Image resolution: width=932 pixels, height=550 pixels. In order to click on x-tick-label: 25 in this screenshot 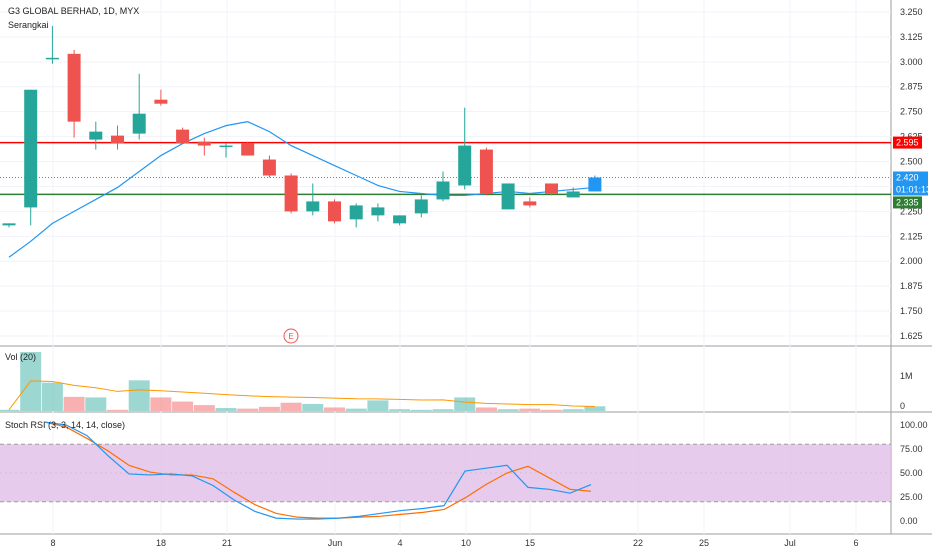, I will do `click(704, 543)`.